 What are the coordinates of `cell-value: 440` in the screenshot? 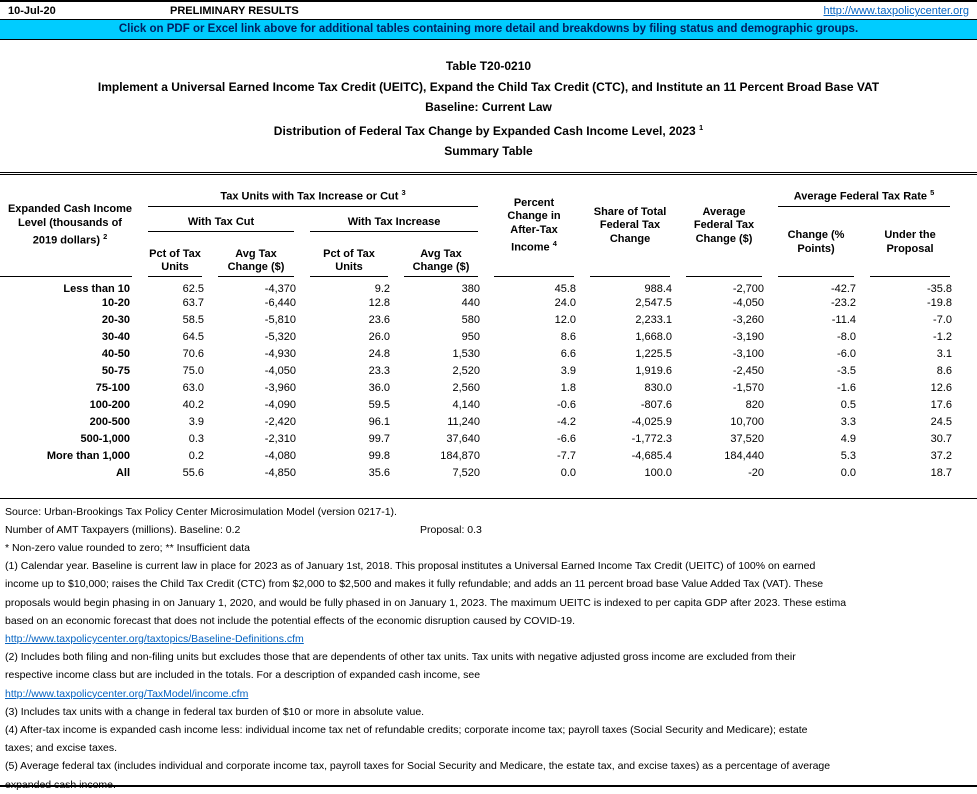 It's located at (471, 303).